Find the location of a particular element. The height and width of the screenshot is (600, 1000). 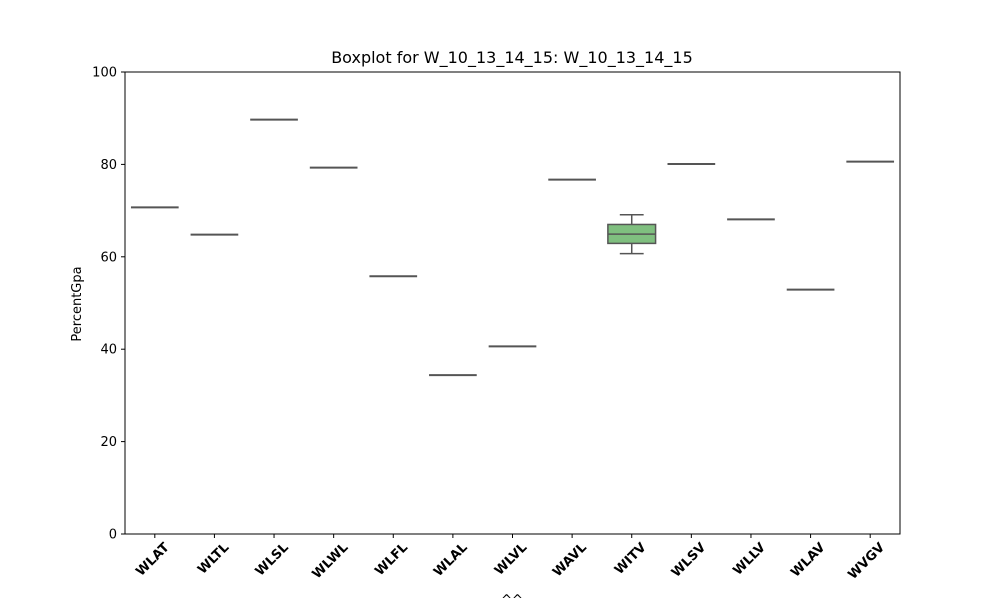

x-tick-label: WLVL is located at coordinates (511, 559).